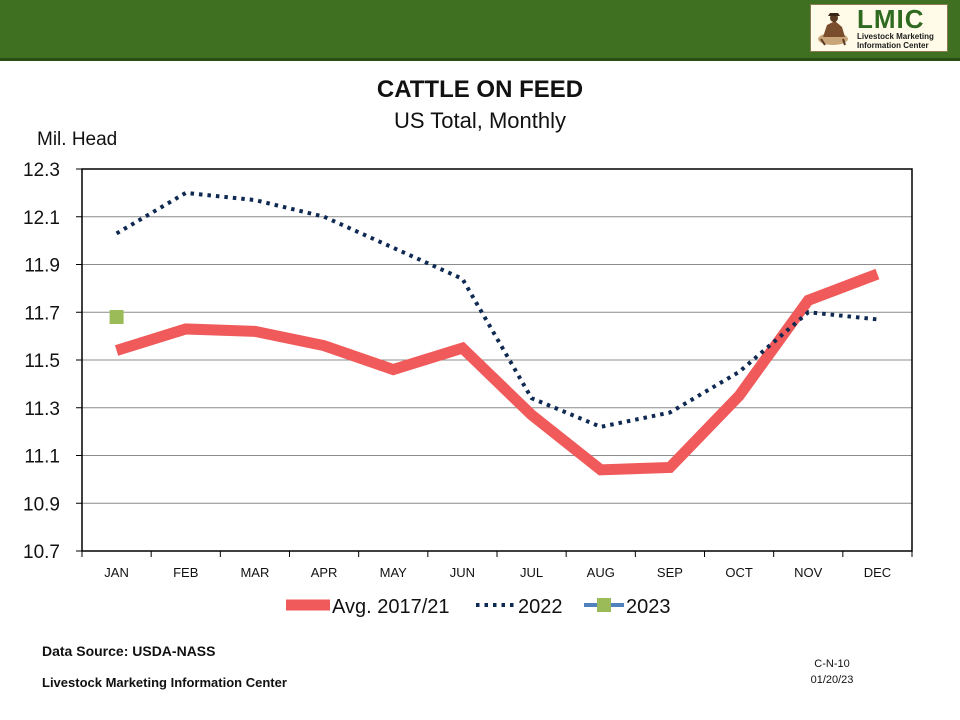 The image size is (960, 720). What do you see at coordinates (116, 572) in the screenshot?
I see `x-tick-label: JAN` at bounding box center [116, 572].